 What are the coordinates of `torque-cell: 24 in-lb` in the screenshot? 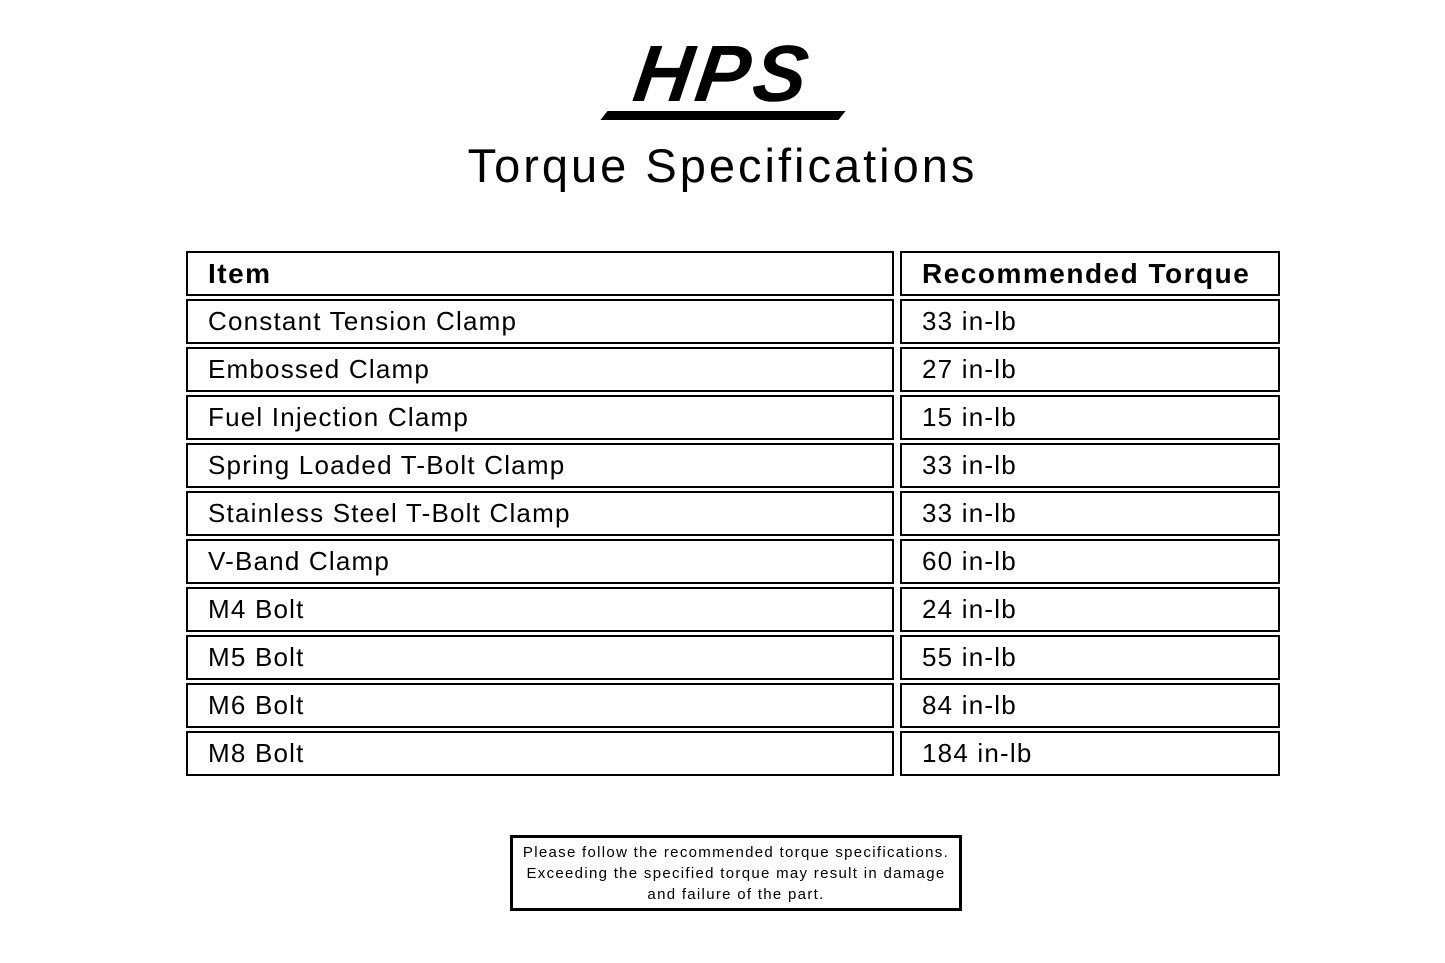 It's located at (1090, 609).